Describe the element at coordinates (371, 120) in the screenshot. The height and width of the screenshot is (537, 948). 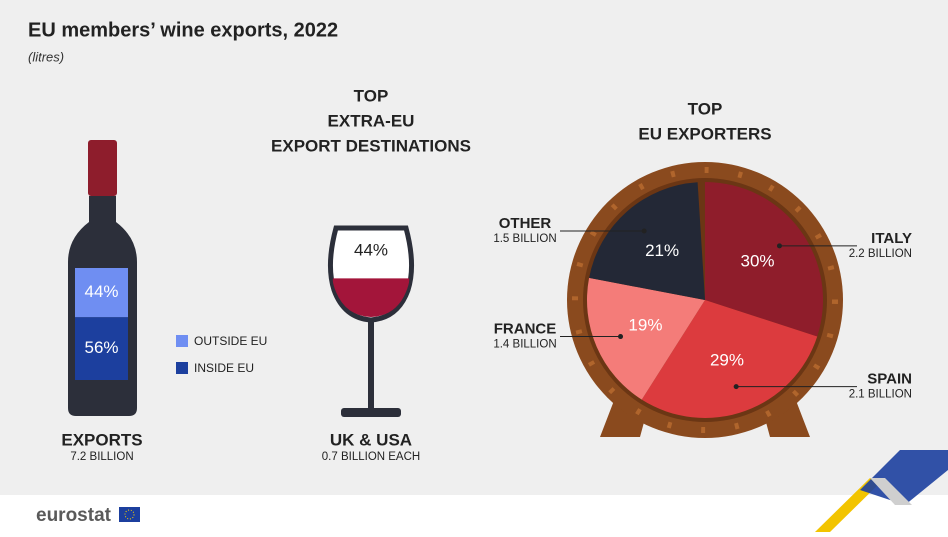
I see `chart-title: EXTRA-EU` at that location.